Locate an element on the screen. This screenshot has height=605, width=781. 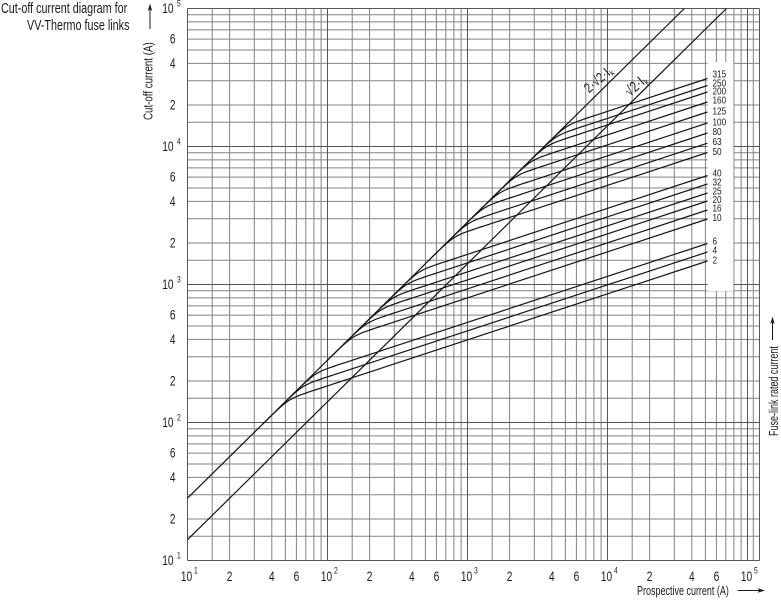
svg-text: 160 is located at coordinates (720, 100).